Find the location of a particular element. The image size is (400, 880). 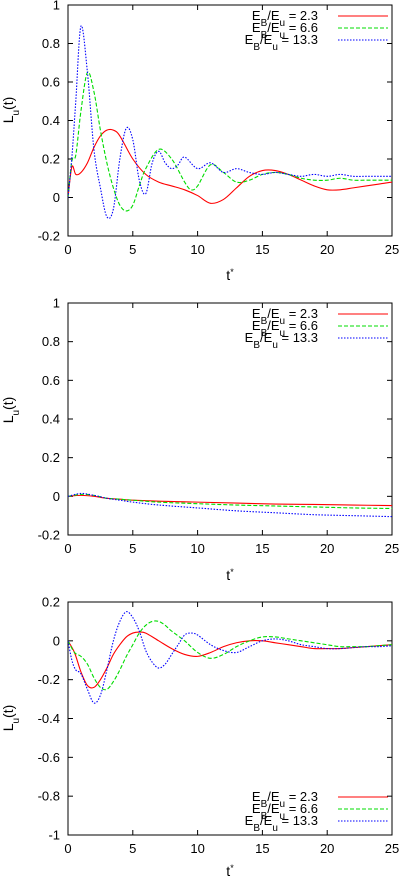

y-tick-label: -0.4 is located at coordinates (49, 718).